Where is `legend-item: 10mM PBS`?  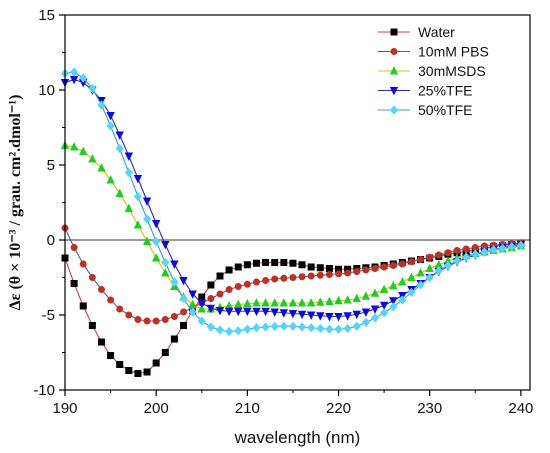 legend-item: 10mM PBS is located at coordinates (433, 52).